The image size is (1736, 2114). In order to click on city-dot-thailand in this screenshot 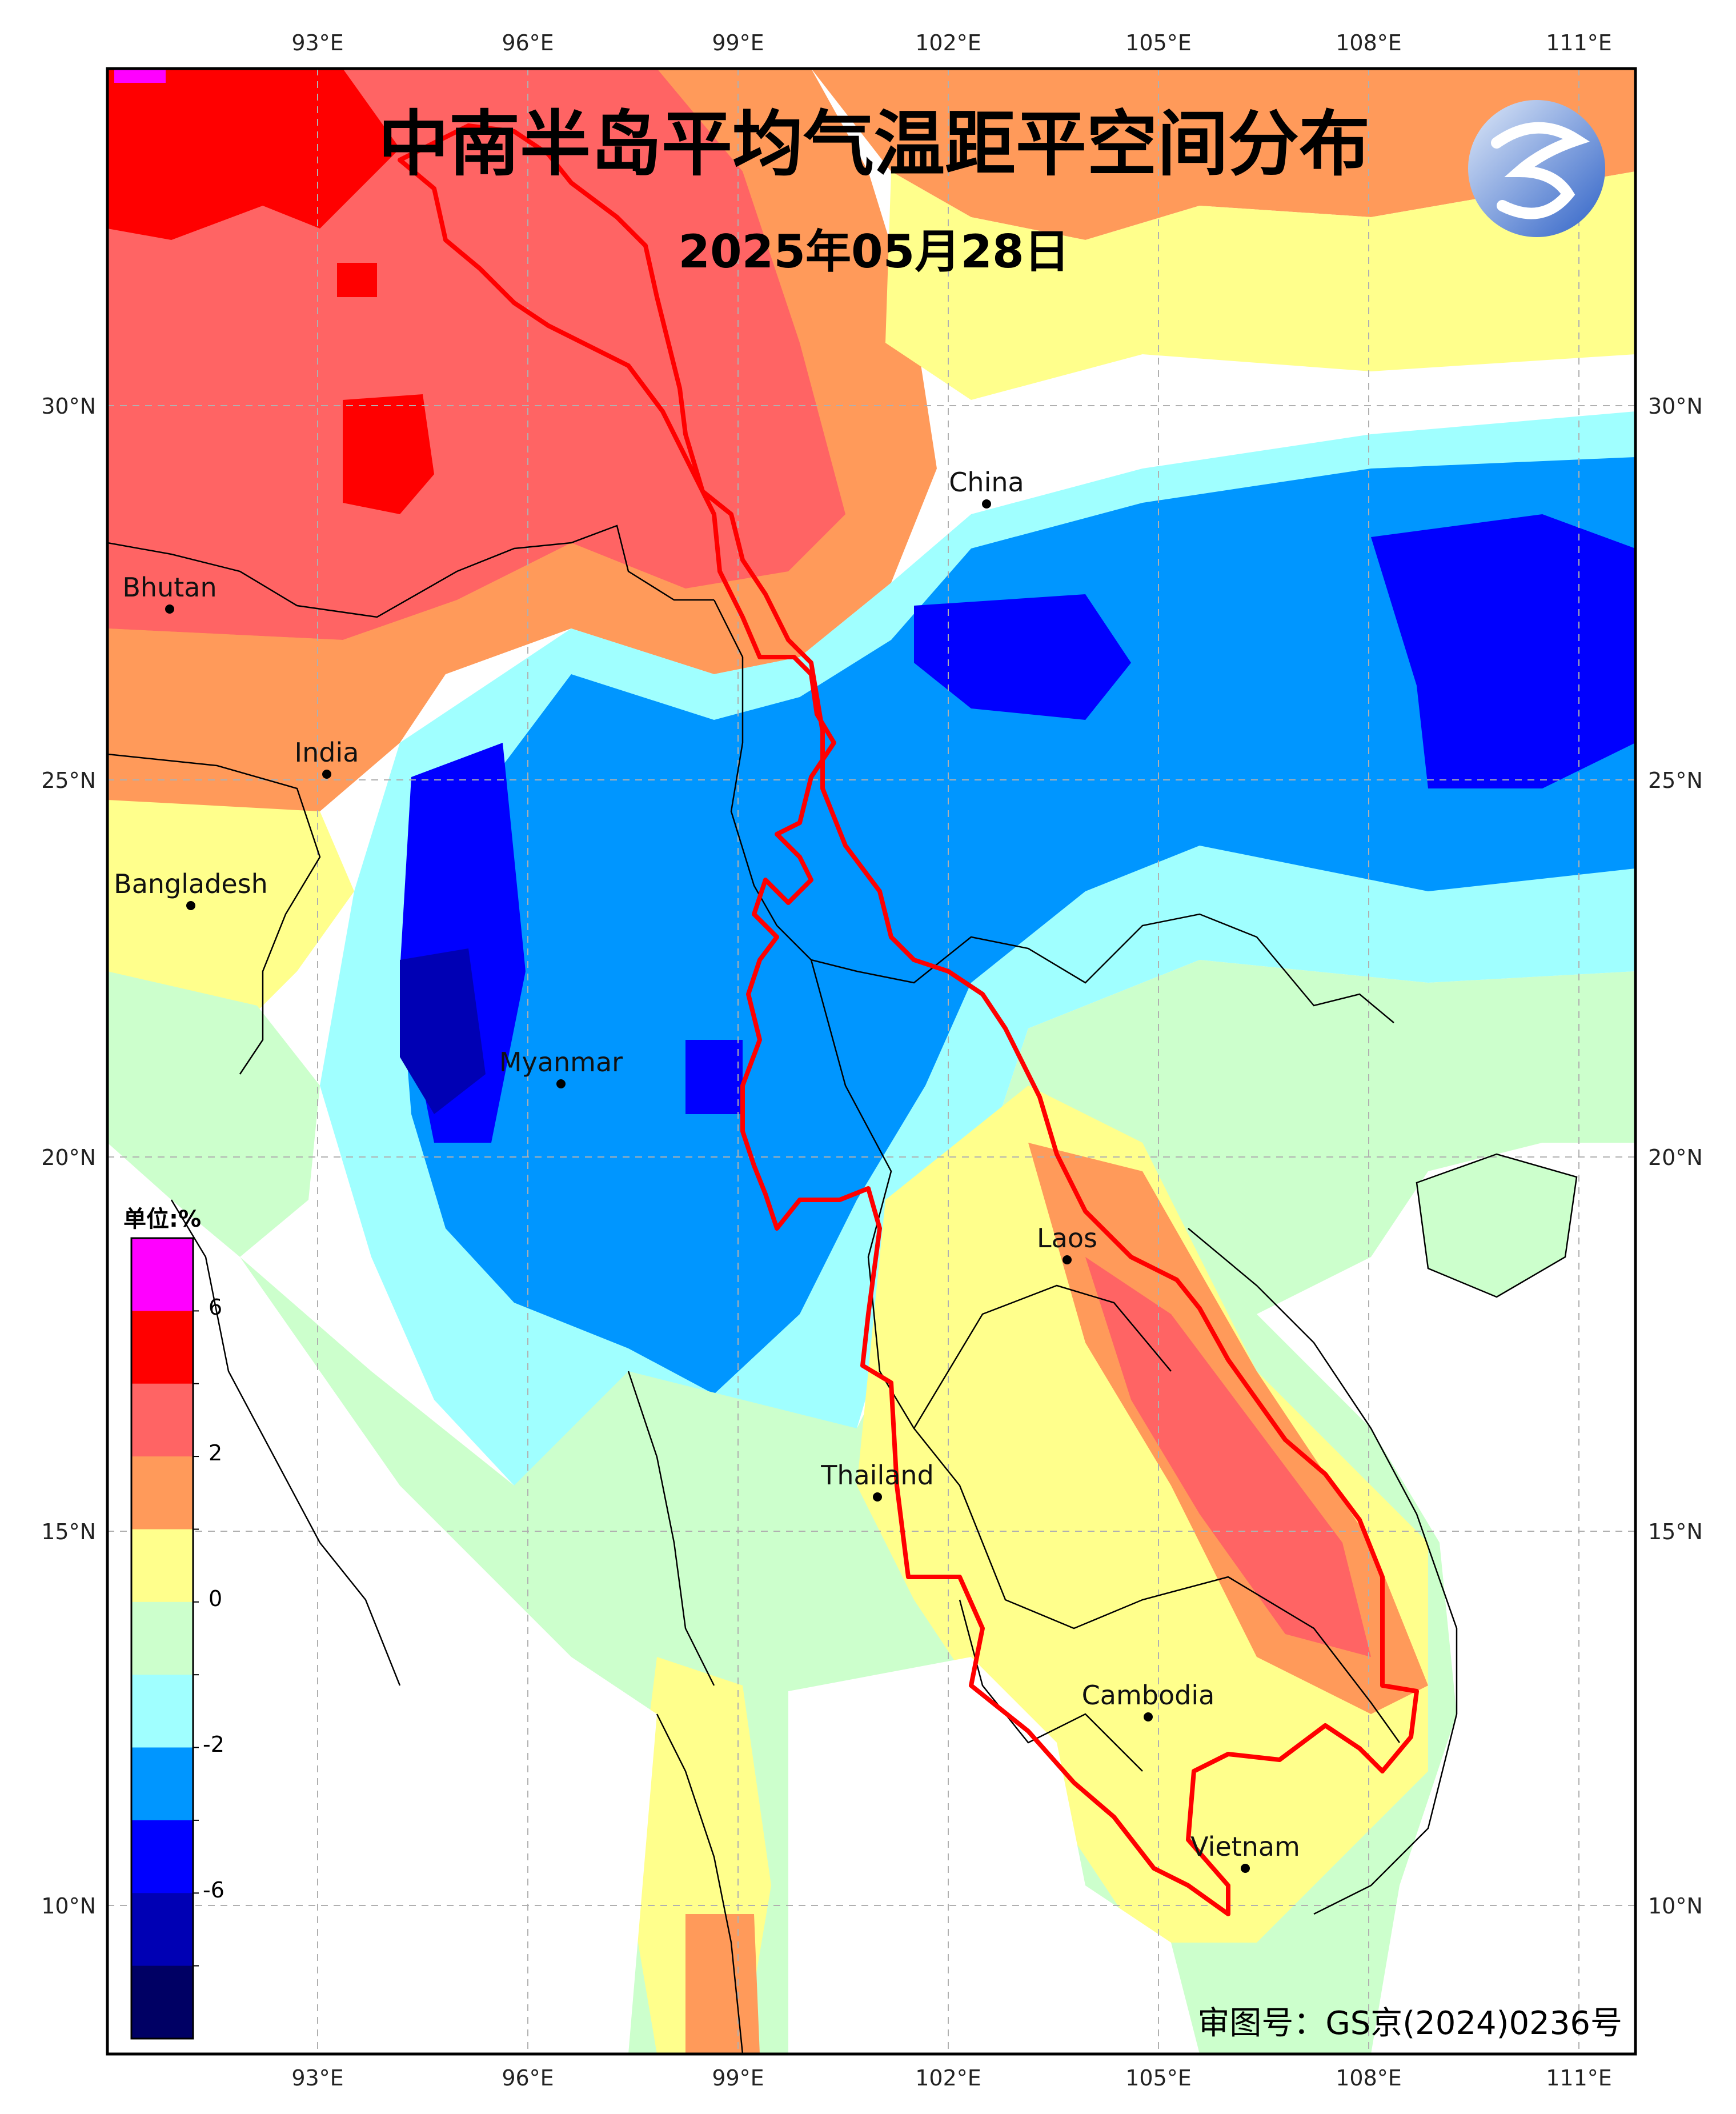, I will do `click(877, 1497)`.